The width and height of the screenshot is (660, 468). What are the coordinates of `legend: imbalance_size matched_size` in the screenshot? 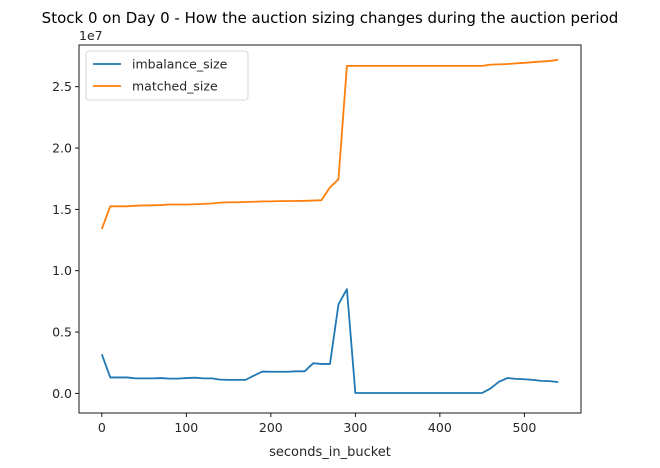 It's located at (167, 75).